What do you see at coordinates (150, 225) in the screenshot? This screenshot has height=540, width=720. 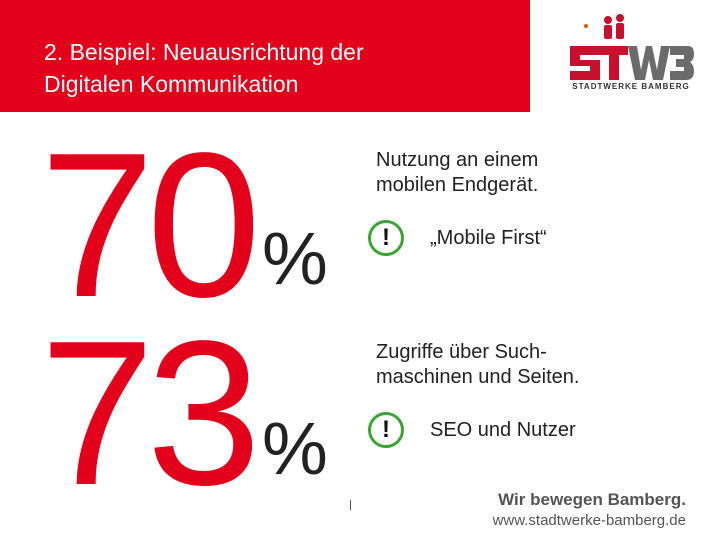 I see `stat-number-1: 70` at bounding box center [150, 225].